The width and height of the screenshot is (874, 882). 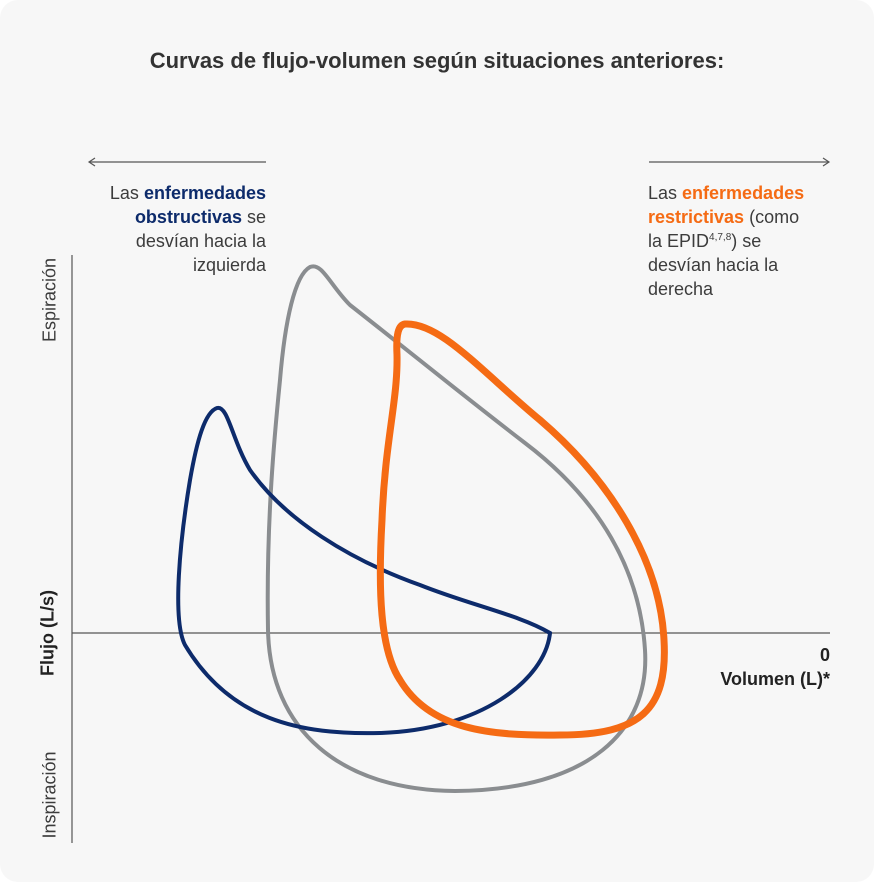 What do you see at coordinates (188, 217) in the screenshot?
I see `obstructive-note-highlight-2: obstructivas` at bounding box center [188, 217].